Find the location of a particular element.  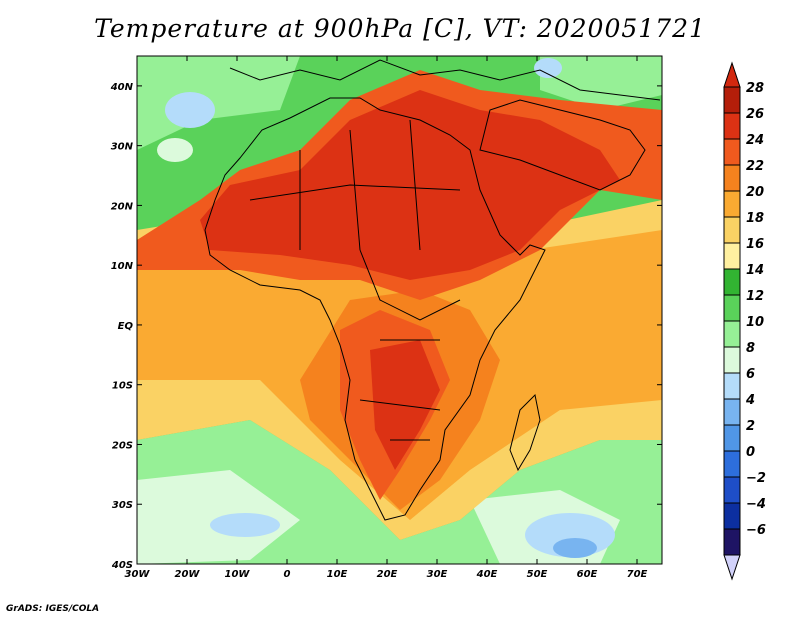

border-central is located at coordinates (410, 345).